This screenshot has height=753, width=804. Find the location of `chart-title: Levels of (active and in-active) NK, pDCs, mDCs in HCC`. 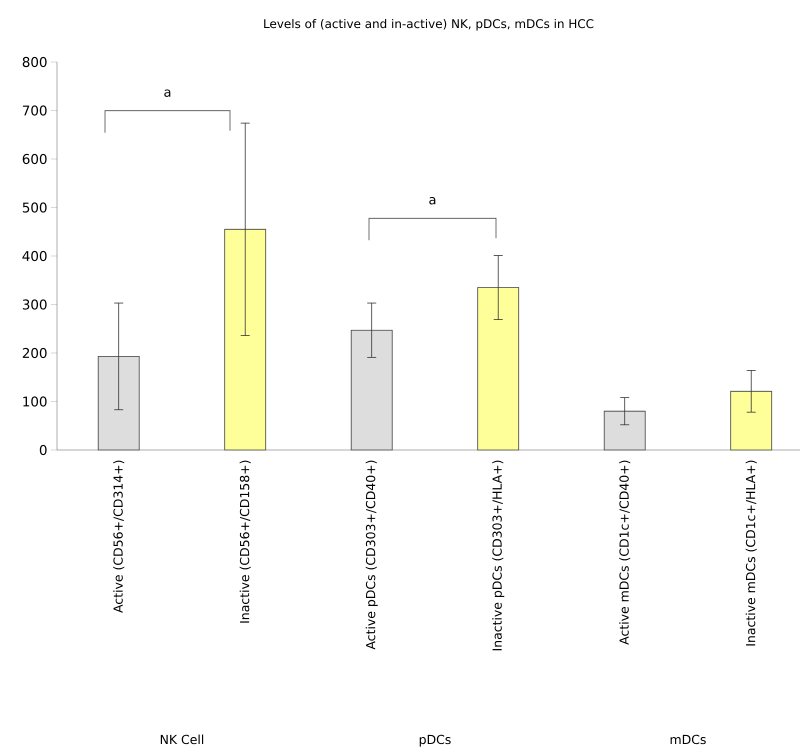

chart-title: Levels of (active and in-active) NK, pDCs, mDCs in HCC is located at coordinates (429, 24).